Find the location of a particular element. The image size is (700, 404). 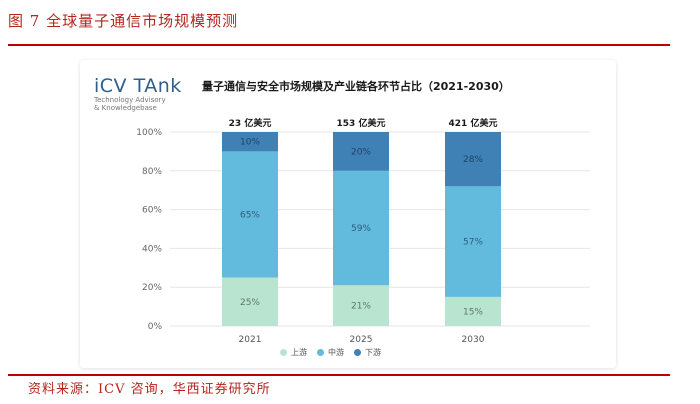

total-label: 153 亿美元 is located at coordinates (361, 123).